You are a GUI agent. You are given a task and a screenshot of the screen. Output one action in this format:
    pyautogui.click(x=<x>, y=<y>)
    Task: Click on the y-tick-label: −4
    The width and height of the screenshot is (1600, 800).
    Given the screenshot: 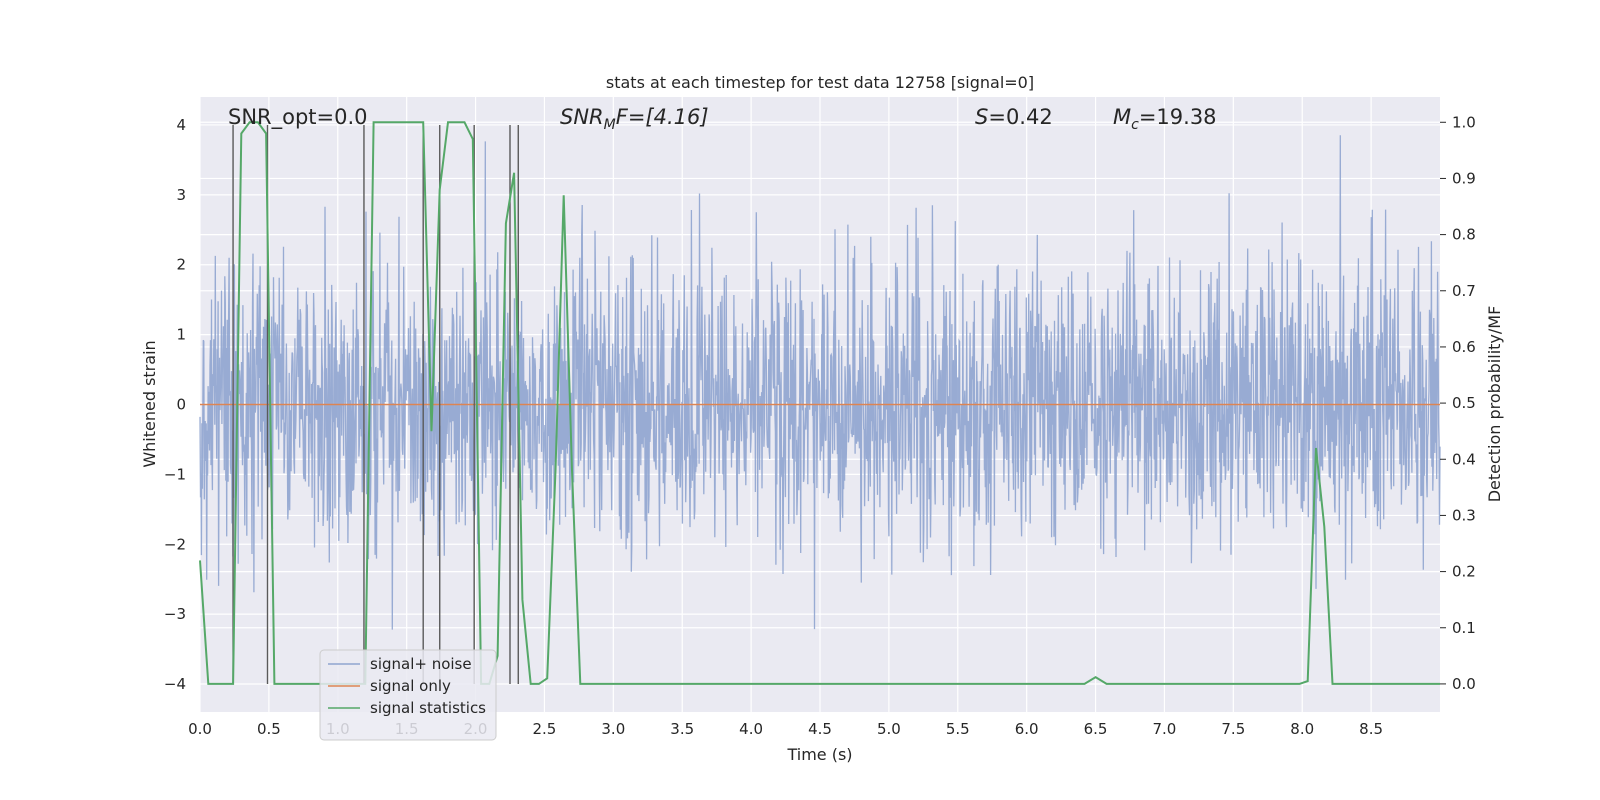 What is the action you would take?
    pyautogui.click(x=175, y=684)
    